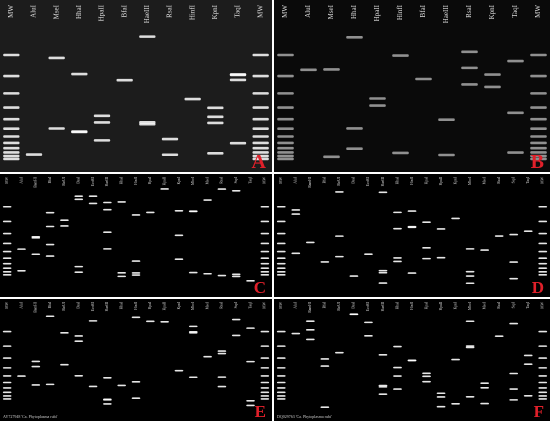 The image size is (550, 421). I want to click on lane-label: HpaI, so click(426, 180).